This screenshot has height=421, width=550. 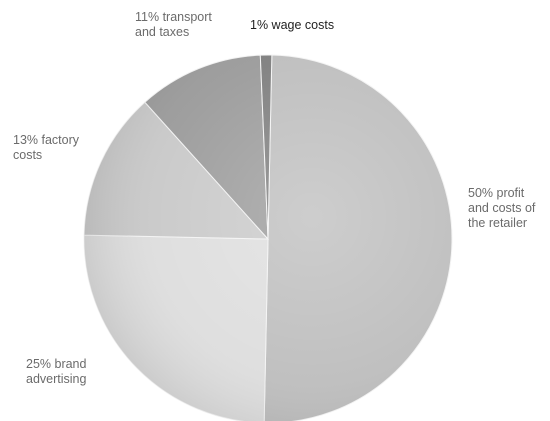 I want to click on slice-label-brand-advertising: 25% brand advertising, so click(x=56, y=371).